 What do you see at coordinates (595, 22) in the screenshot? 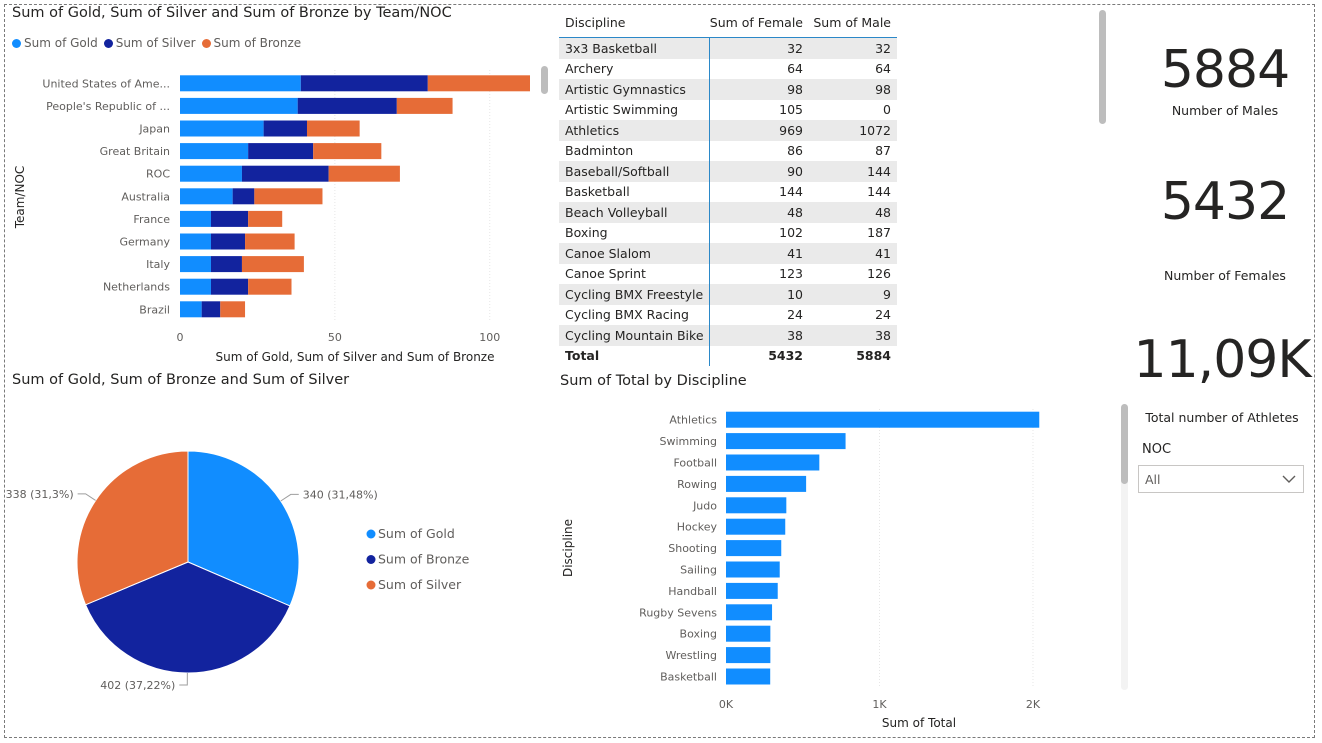
I see `col-header-discipline: Discipline` at bounding box center [595, 22].